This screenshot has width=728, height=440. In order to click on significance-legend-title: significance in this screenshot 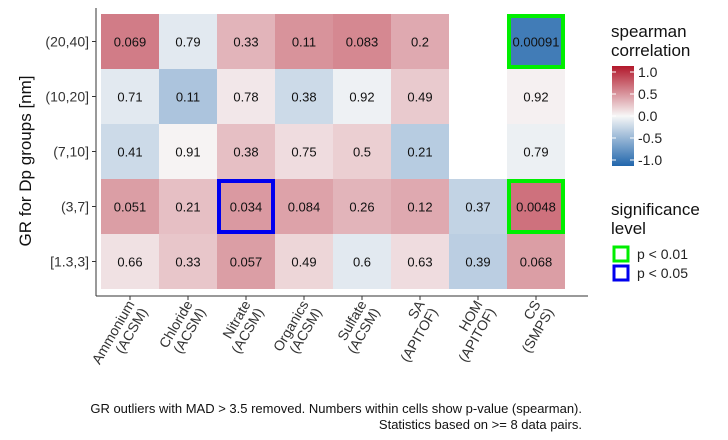, I will do `click(655, 209)`.